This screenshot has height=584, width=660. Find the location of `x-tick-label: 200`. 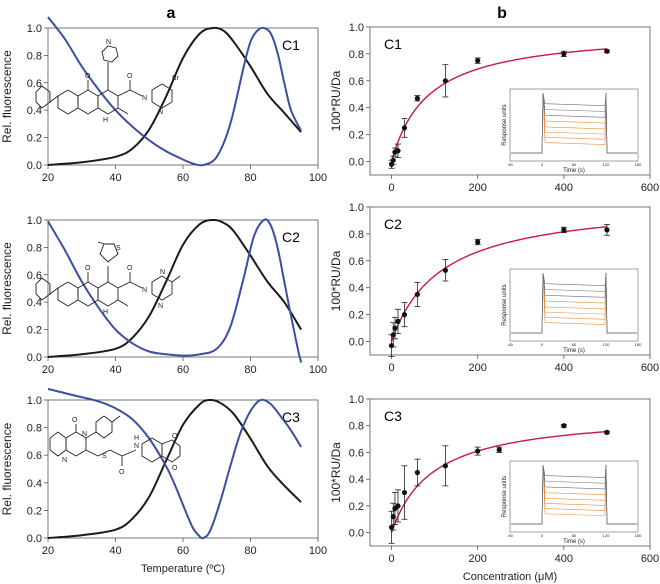

x-tick-label: 200 is located at coordinates (478, 188).